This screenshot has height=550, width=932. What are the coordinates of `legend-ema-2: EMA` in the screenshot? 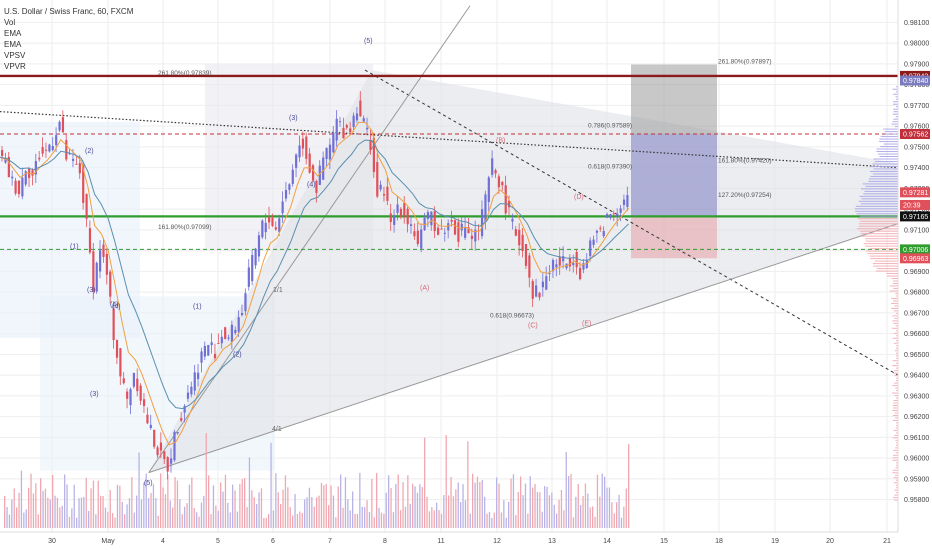 It's located at (13, 44).